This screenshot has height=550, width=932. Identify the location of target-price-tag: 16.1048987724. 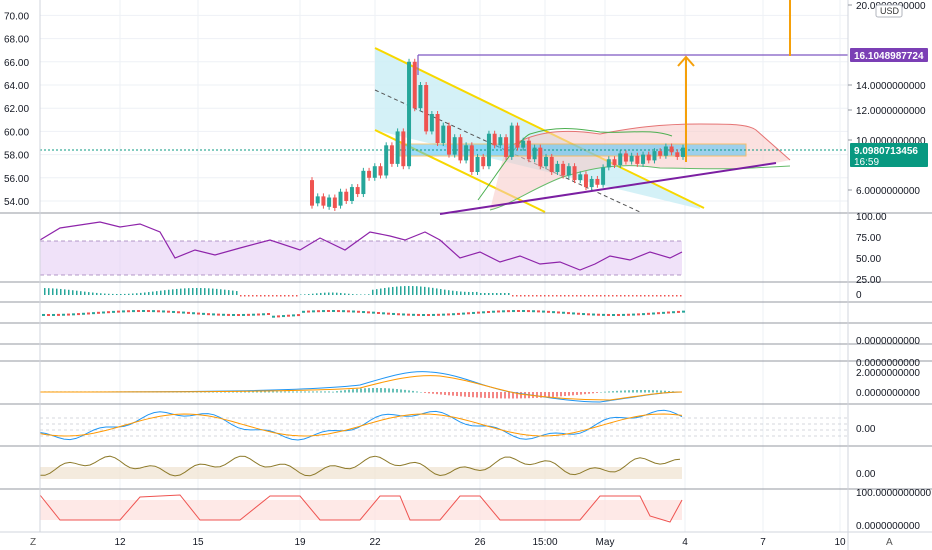
(889, 55).